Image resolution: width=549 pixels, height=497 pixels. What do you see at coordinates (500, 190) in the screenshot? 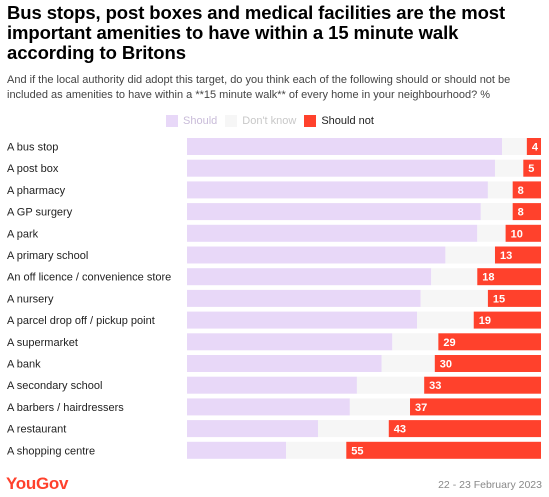
I see `bar-don-t-know-a-pharmacy` at bounding box center [500, 190].